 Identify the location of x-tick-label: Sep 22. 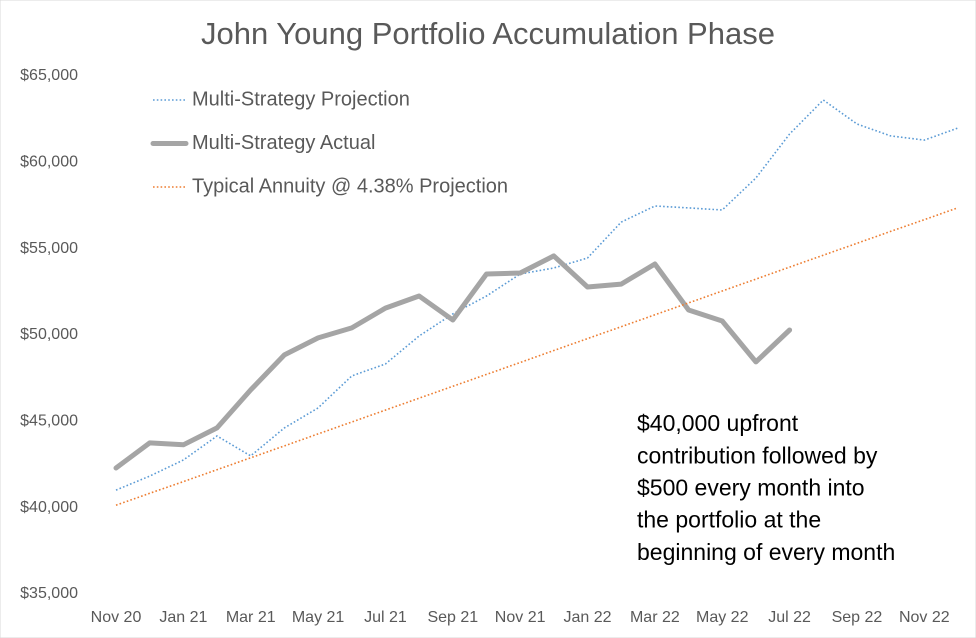
(857, 617).